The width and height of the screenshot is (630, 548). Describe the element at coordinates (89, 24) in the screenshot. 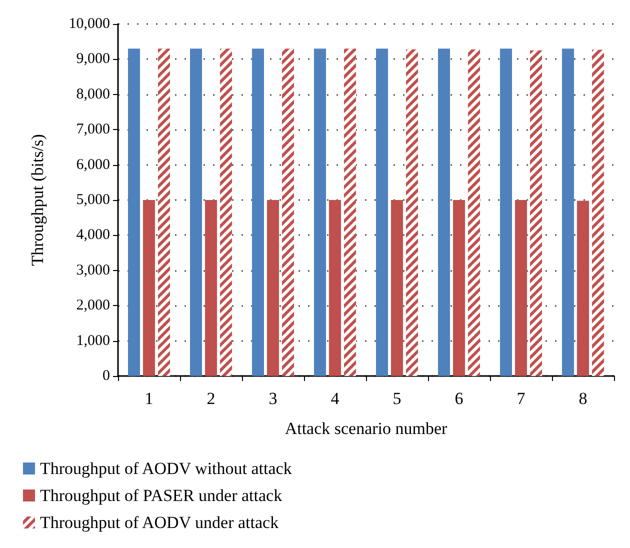

I see `y-tick-label: 10,000` at that location.